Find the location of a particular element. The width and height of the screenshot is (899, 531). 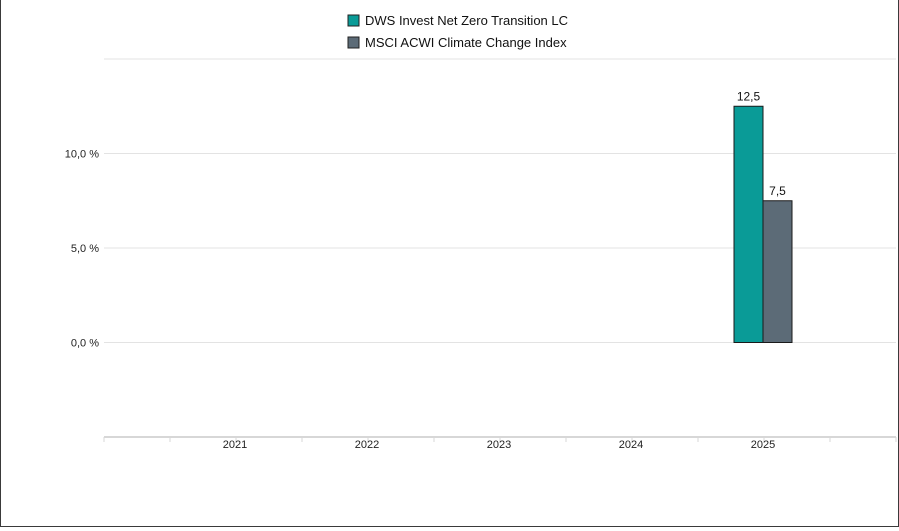

y-axis-tick-labels: 0,0 % 5,0 % 10,0 % is located at coordinates (82, 249).